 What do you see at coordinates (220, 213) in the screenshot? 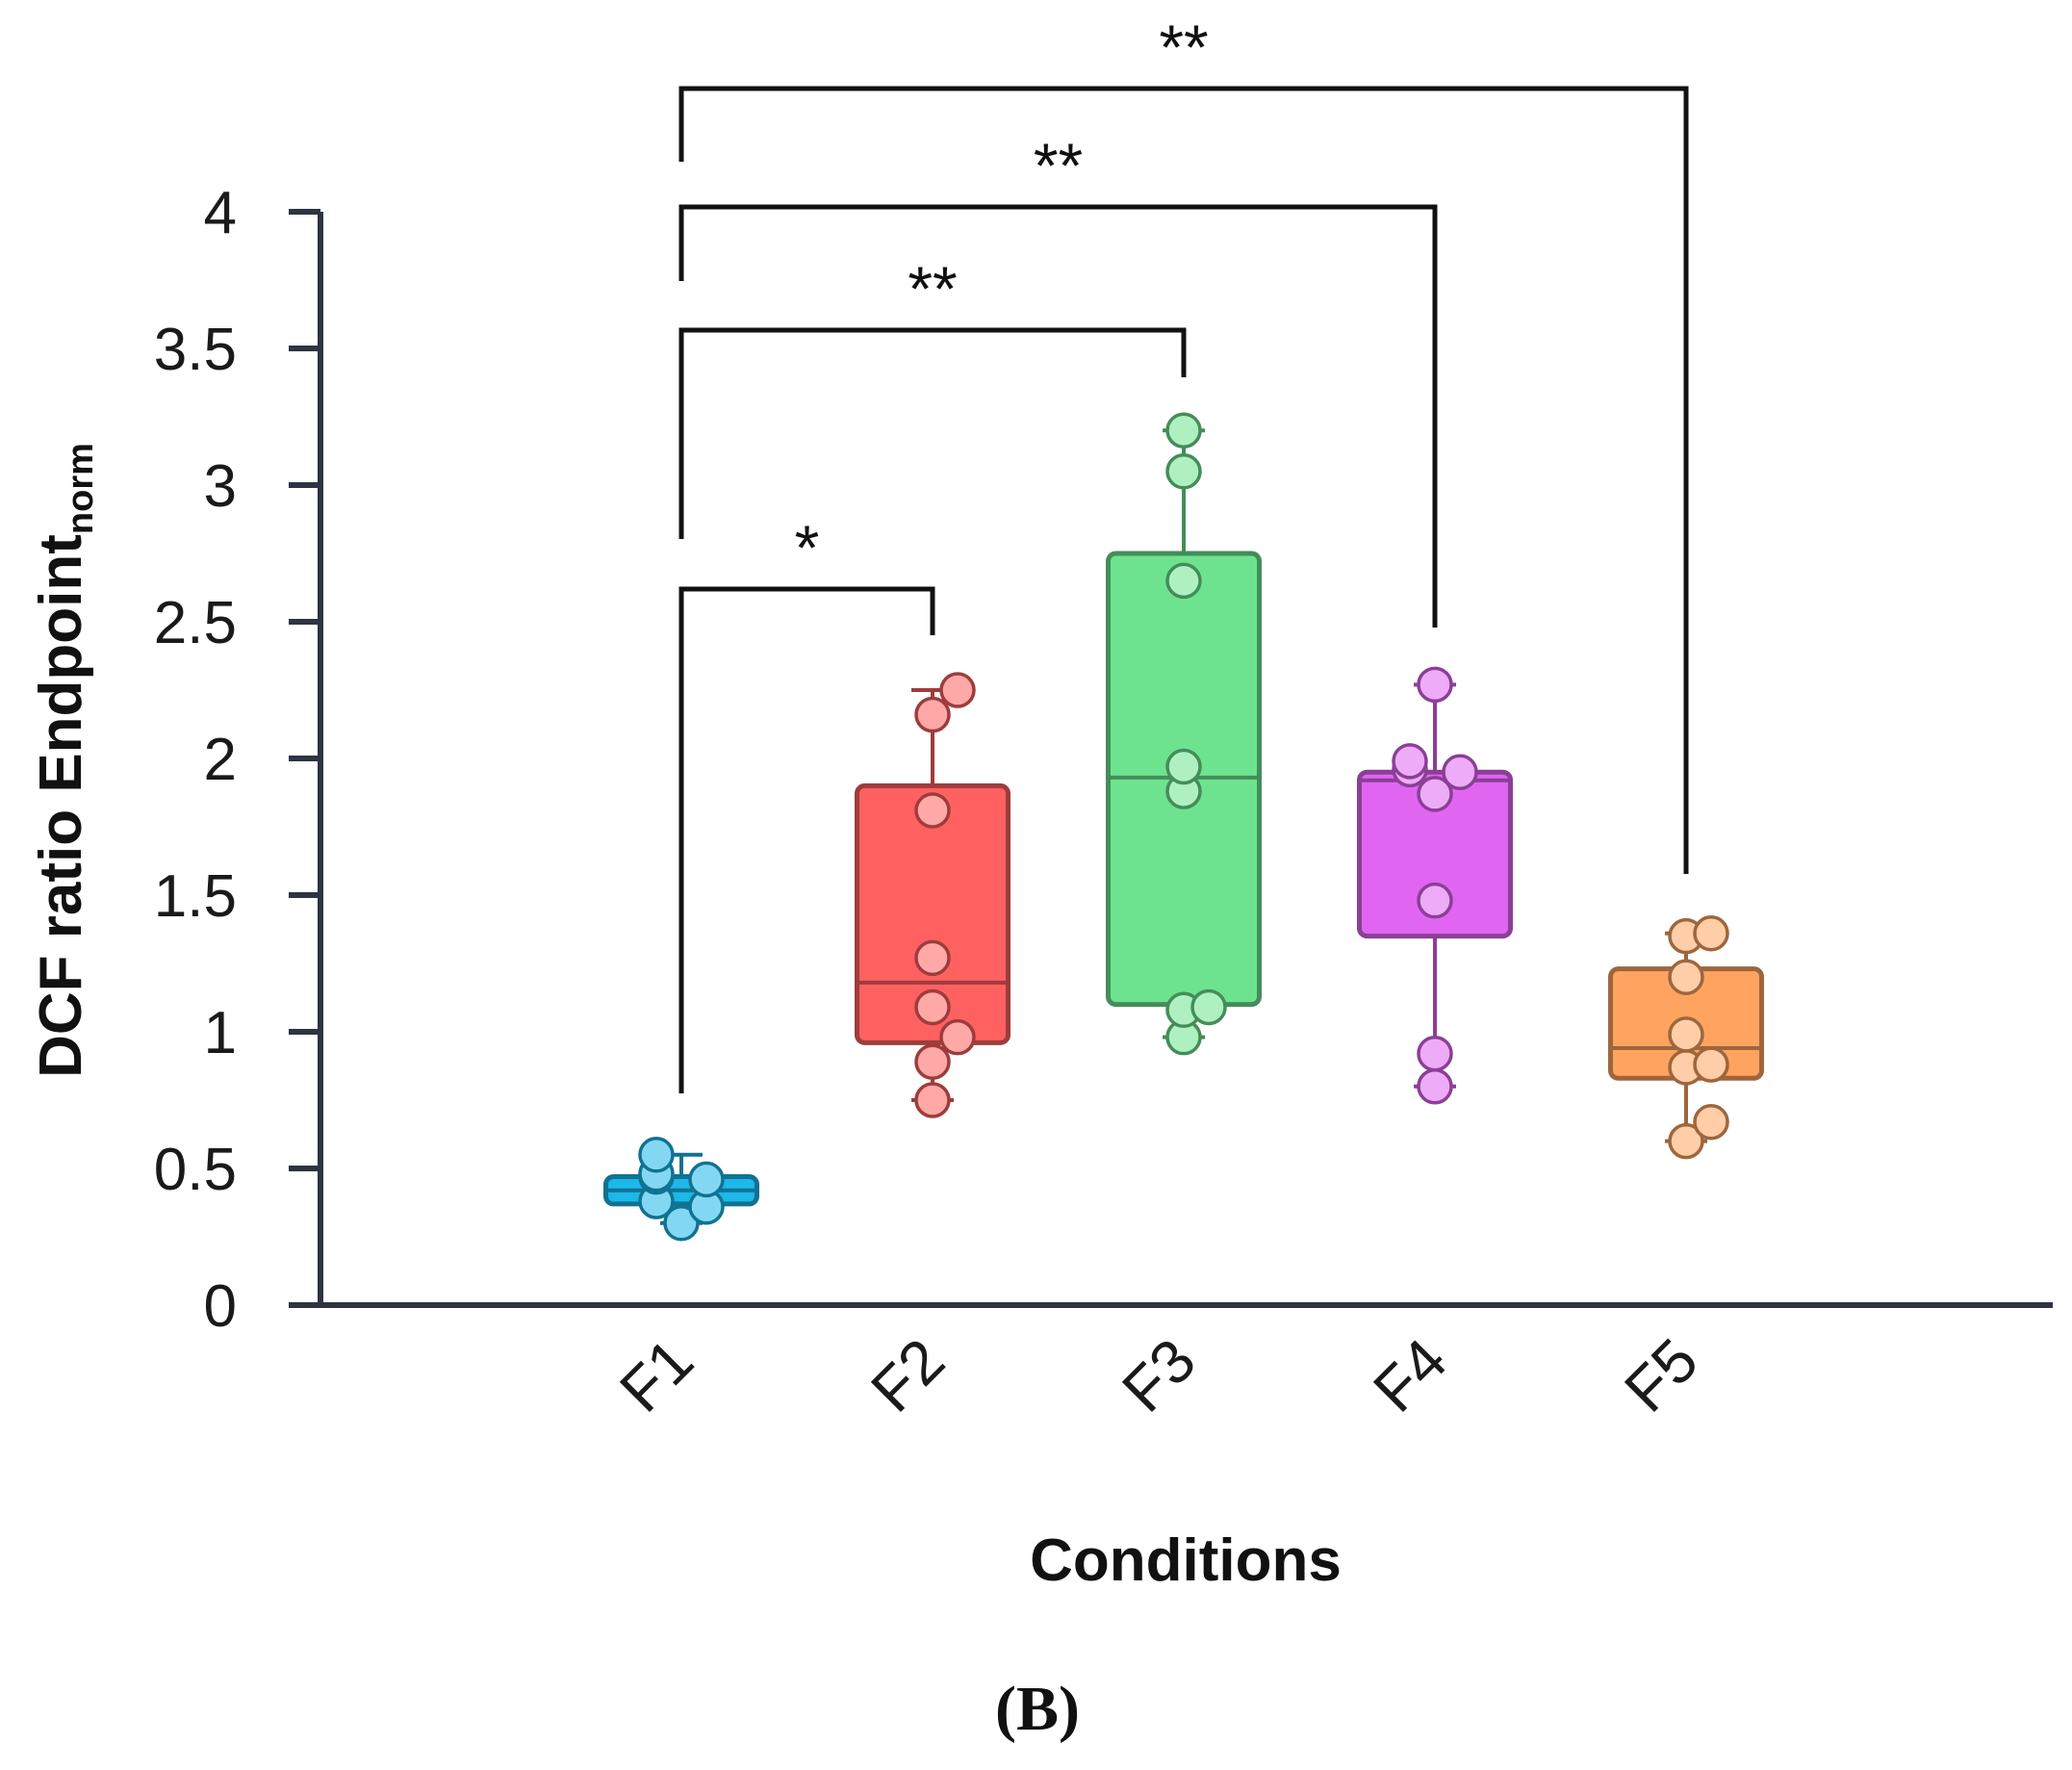
I see `y-tick-label: 4` at bounding box center [220, 213].